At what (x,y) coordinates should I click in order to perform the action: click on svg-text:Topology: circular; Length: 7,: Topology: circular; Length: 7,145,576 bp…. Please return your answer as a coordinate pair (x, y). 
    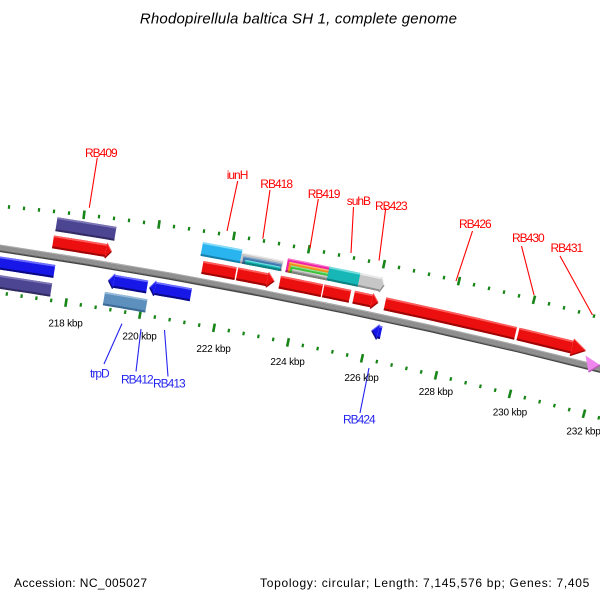
    Looking at the image, I should click on (425, 583).